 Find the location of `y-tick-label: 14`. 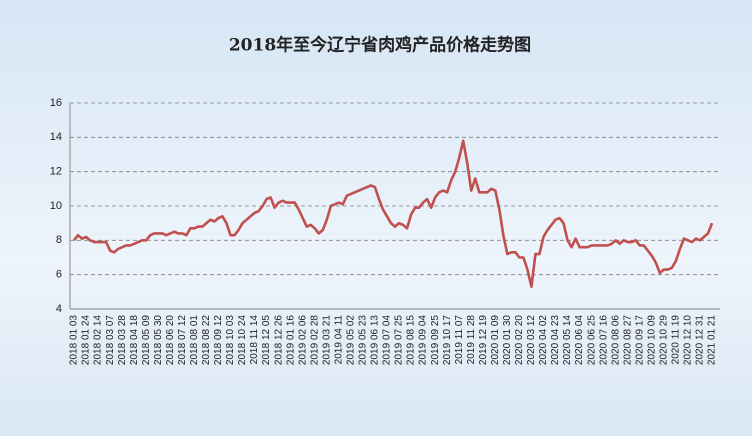

y-tick-label: 14 is located at coordinates (56, 137).